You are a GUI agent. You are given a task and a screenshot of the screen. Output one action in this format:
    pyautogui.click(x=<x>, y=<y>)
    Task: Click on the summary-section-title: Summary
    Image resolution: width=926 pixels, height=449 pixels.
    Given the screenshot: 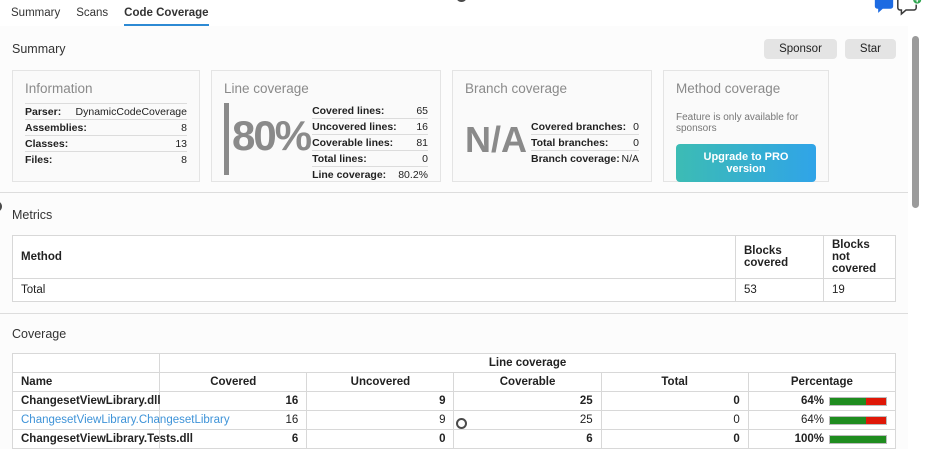 What is the action you would take?
    pyautogui.click(x=39, y=49)
    